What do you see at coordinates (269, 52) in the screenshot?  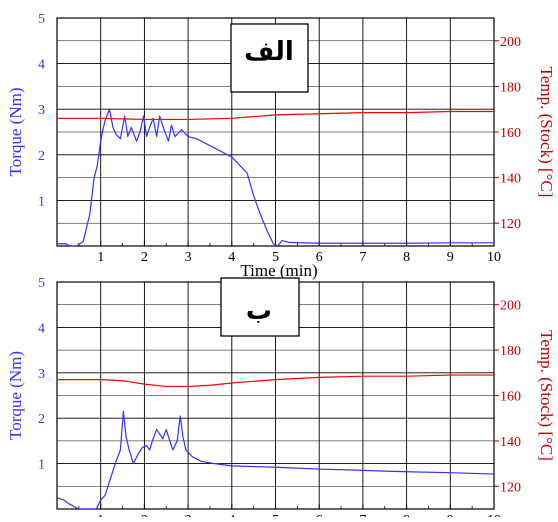 I see `panel-label: الف` at bounding box center [269, 52].